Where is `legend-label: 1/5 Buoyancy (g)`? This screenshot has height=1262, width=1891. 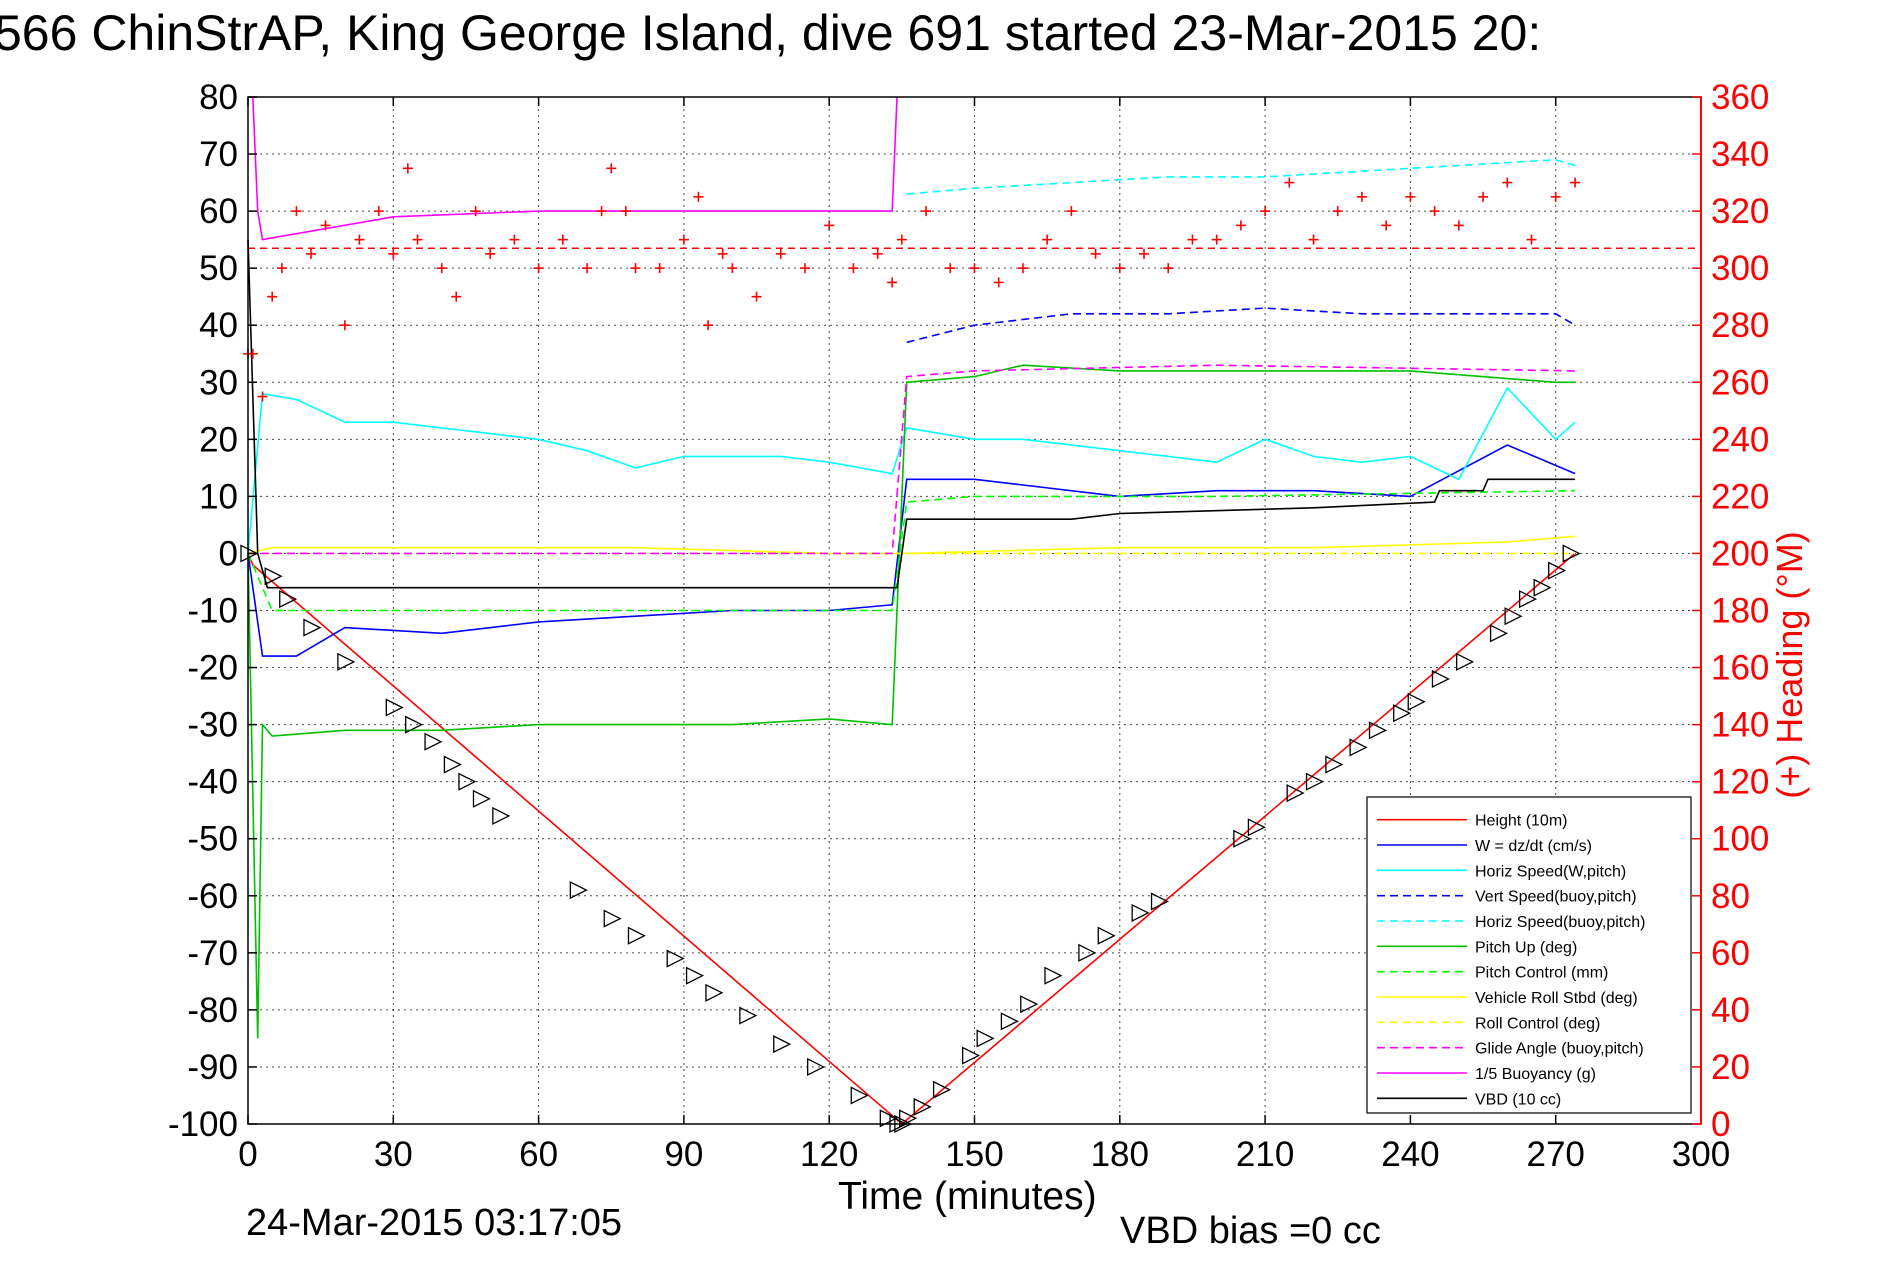 legend-label: 1/5 Buoyancy (g) is located at coordinates (1535, 1074).